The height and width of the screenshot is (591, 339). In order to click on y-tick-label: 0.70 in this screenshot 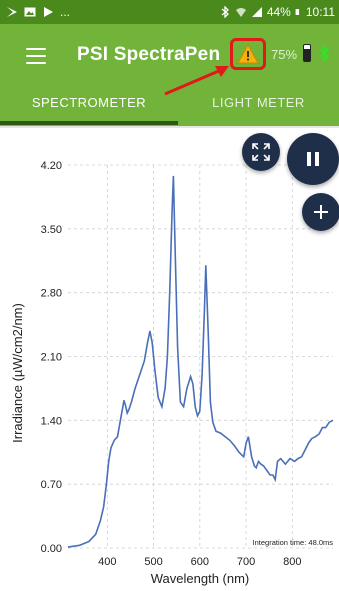, I will do `click(51, 485)`.